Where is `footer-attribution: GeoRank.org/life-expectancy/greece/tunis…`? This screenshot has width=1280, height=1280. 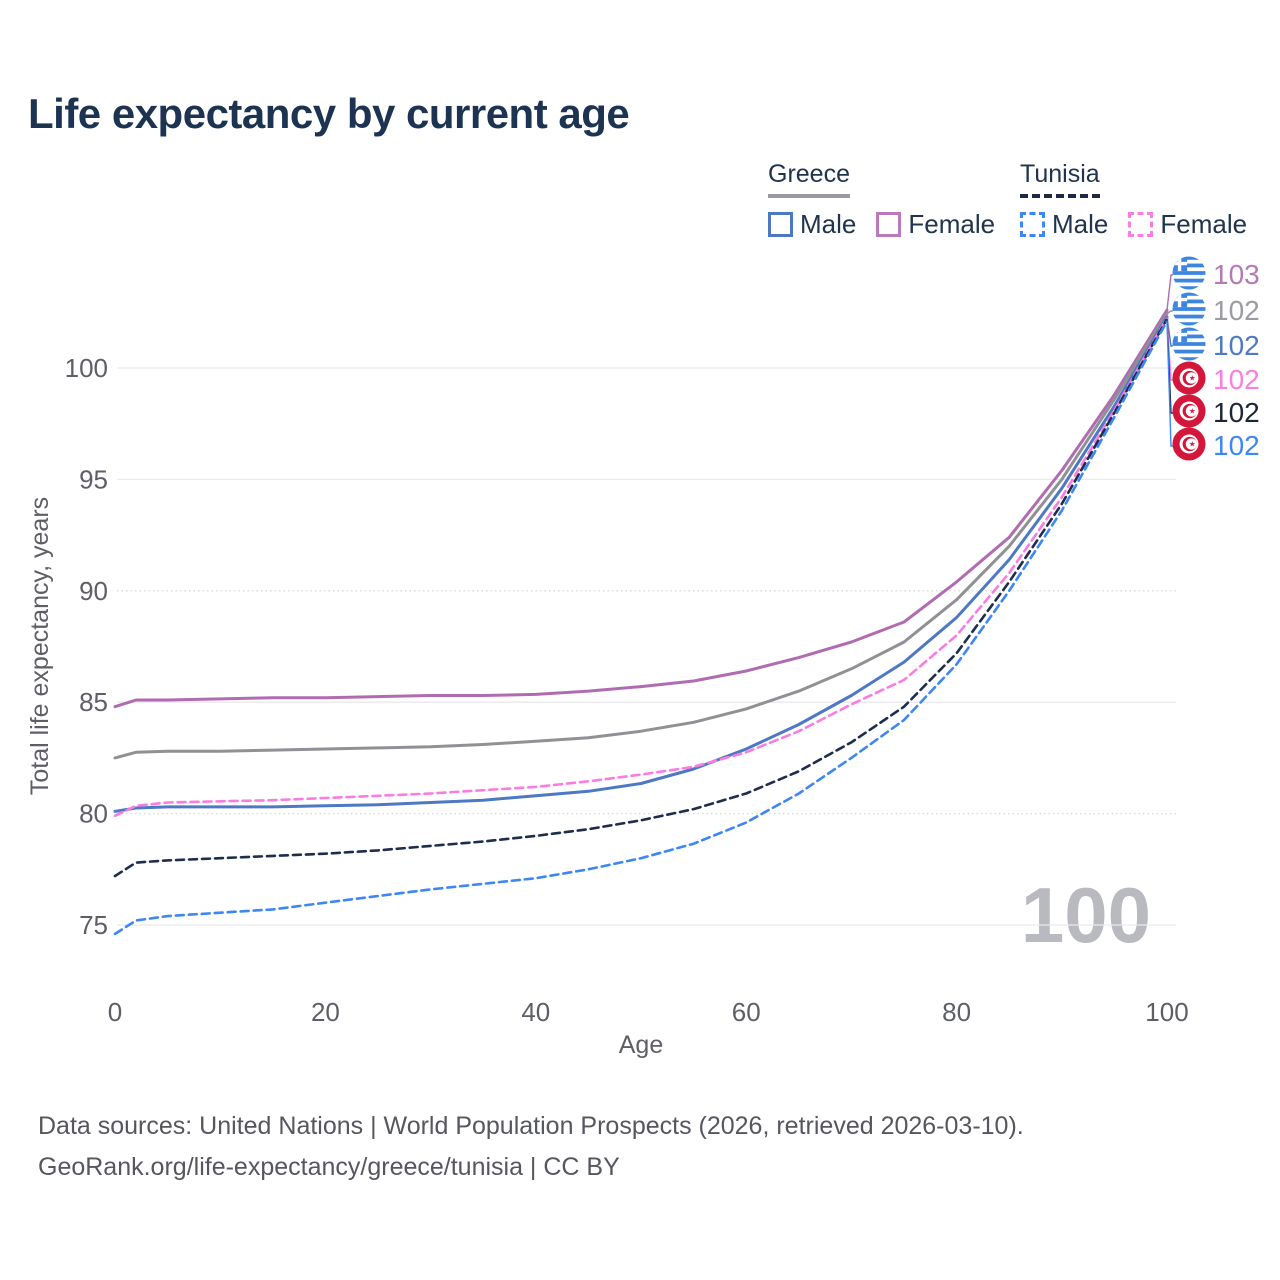 footer-attribution: GeoRank.org/life-expectancy/greece/tunis… is located at coordinates (329, 1166).